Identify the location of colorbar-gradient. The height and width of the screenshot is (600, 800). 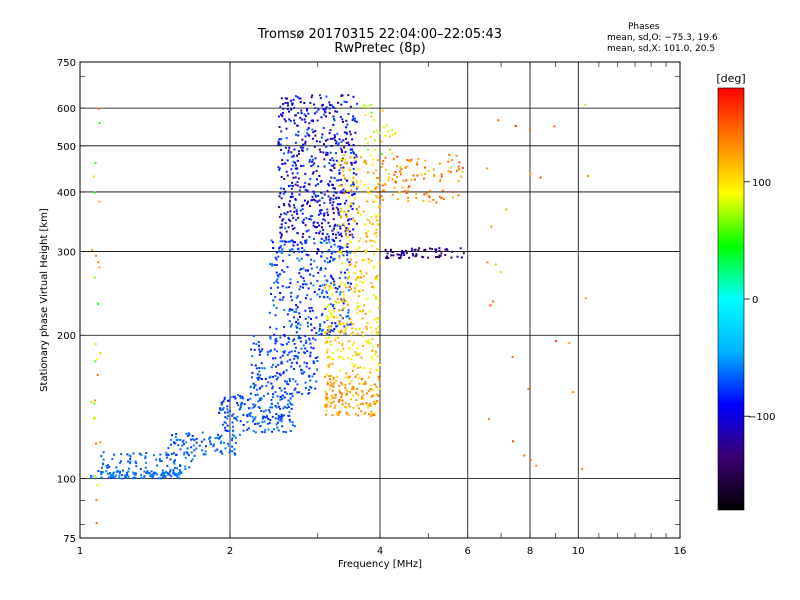
(731, 299).